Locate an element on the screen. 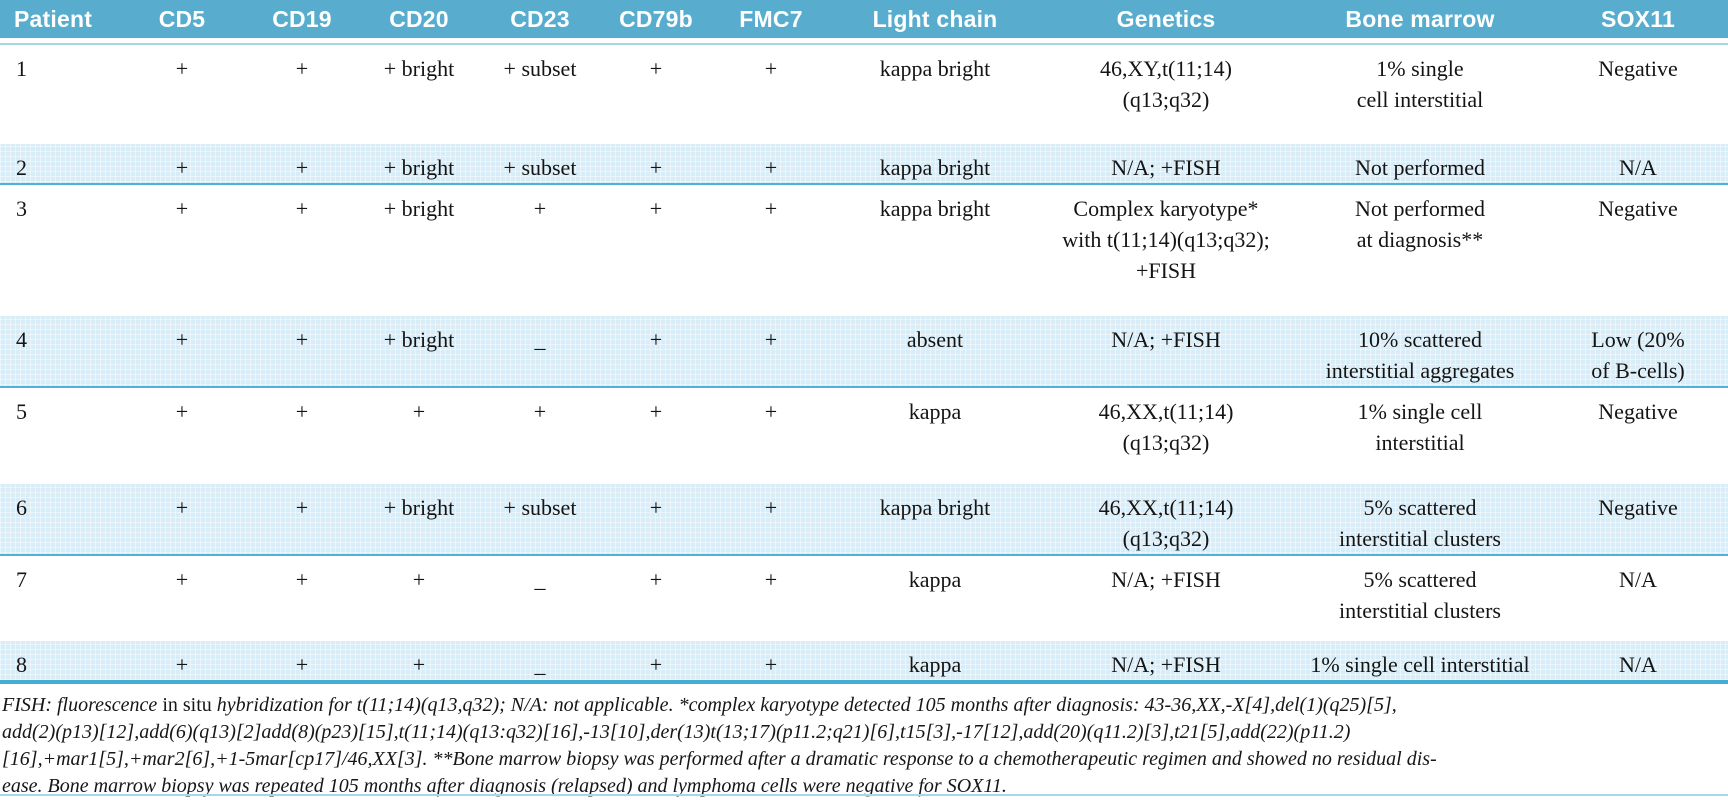 This screenshot has width=1728, height=800. header-separator-line is located at coordinates (864, 41).